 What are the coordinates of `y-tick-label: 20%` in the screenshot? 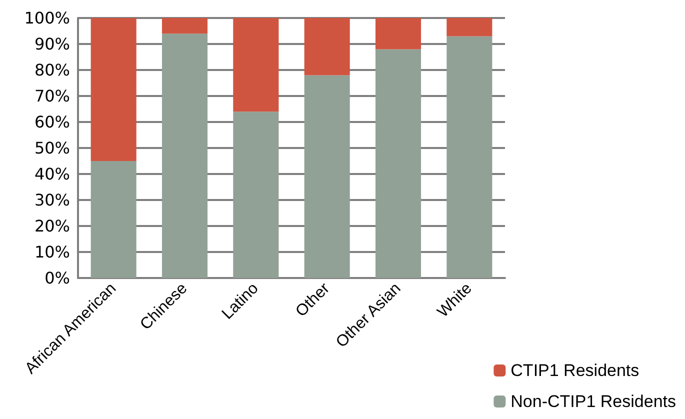 It's located at (52, 226).